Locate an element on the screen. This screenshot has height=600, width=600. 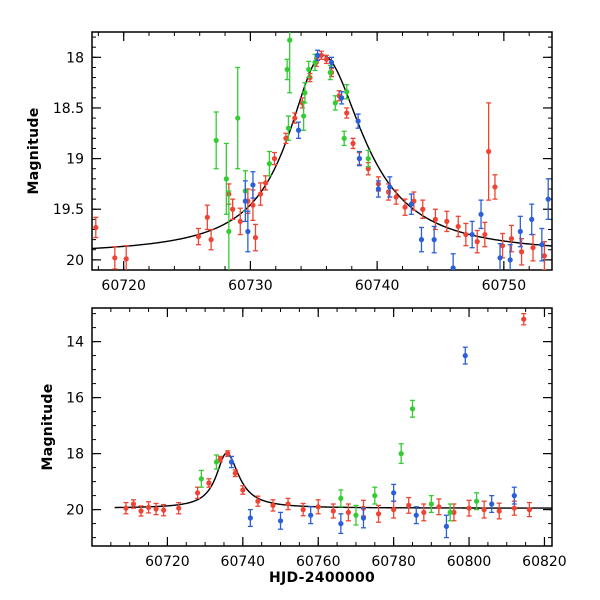
bottom-x-axis-label: HJD-2400000 is located at coordinates (322, 578).